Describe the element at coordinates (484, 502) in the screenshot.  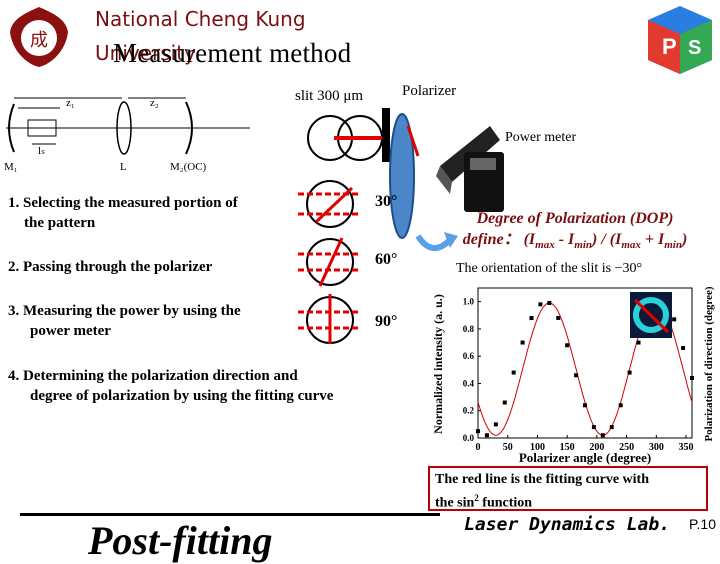
I see `caption-line2: the sin2 function` at that location.